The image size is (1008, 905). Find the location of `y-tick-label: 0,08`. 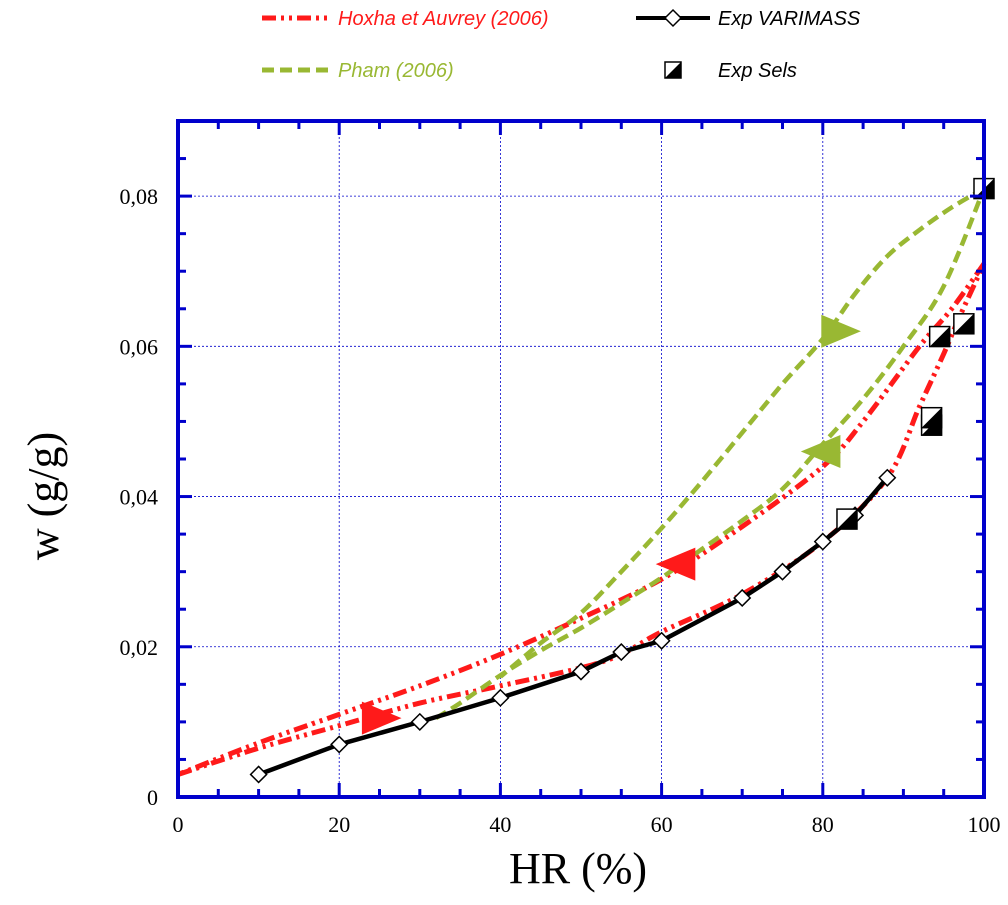

y-tick-label: 0,08 is located at coordinates (139, 196).